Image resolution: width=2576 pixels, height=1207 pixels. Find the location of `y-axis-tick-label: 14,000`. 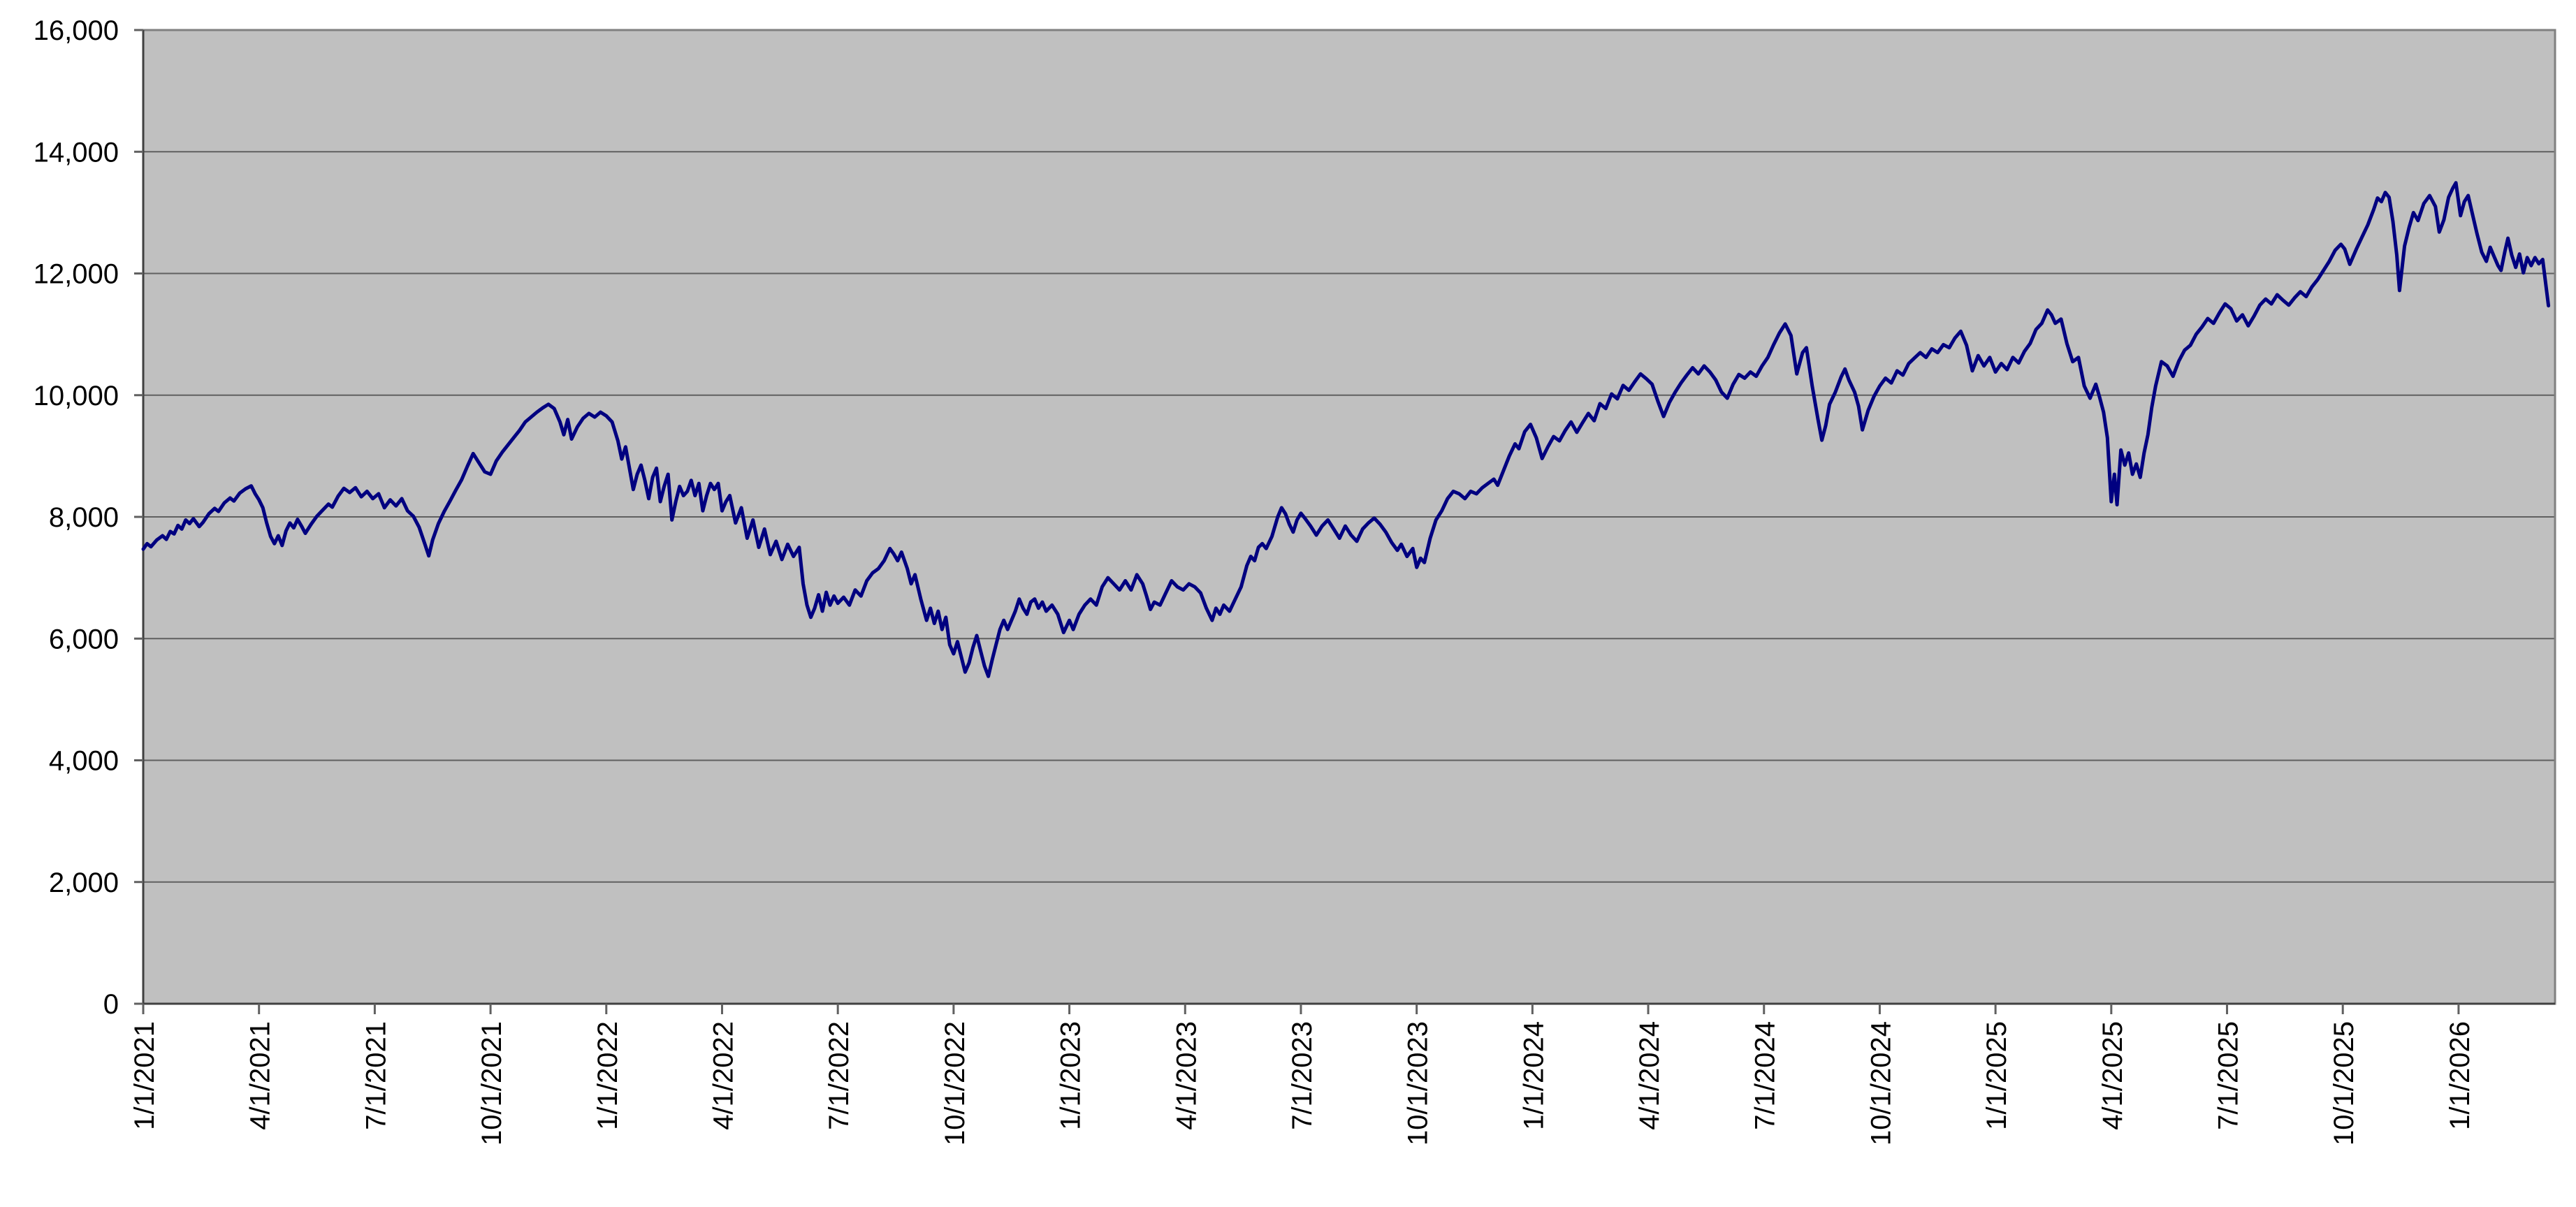

y-axis-tick-label: 14,000 is located at coordinates (76, 152).